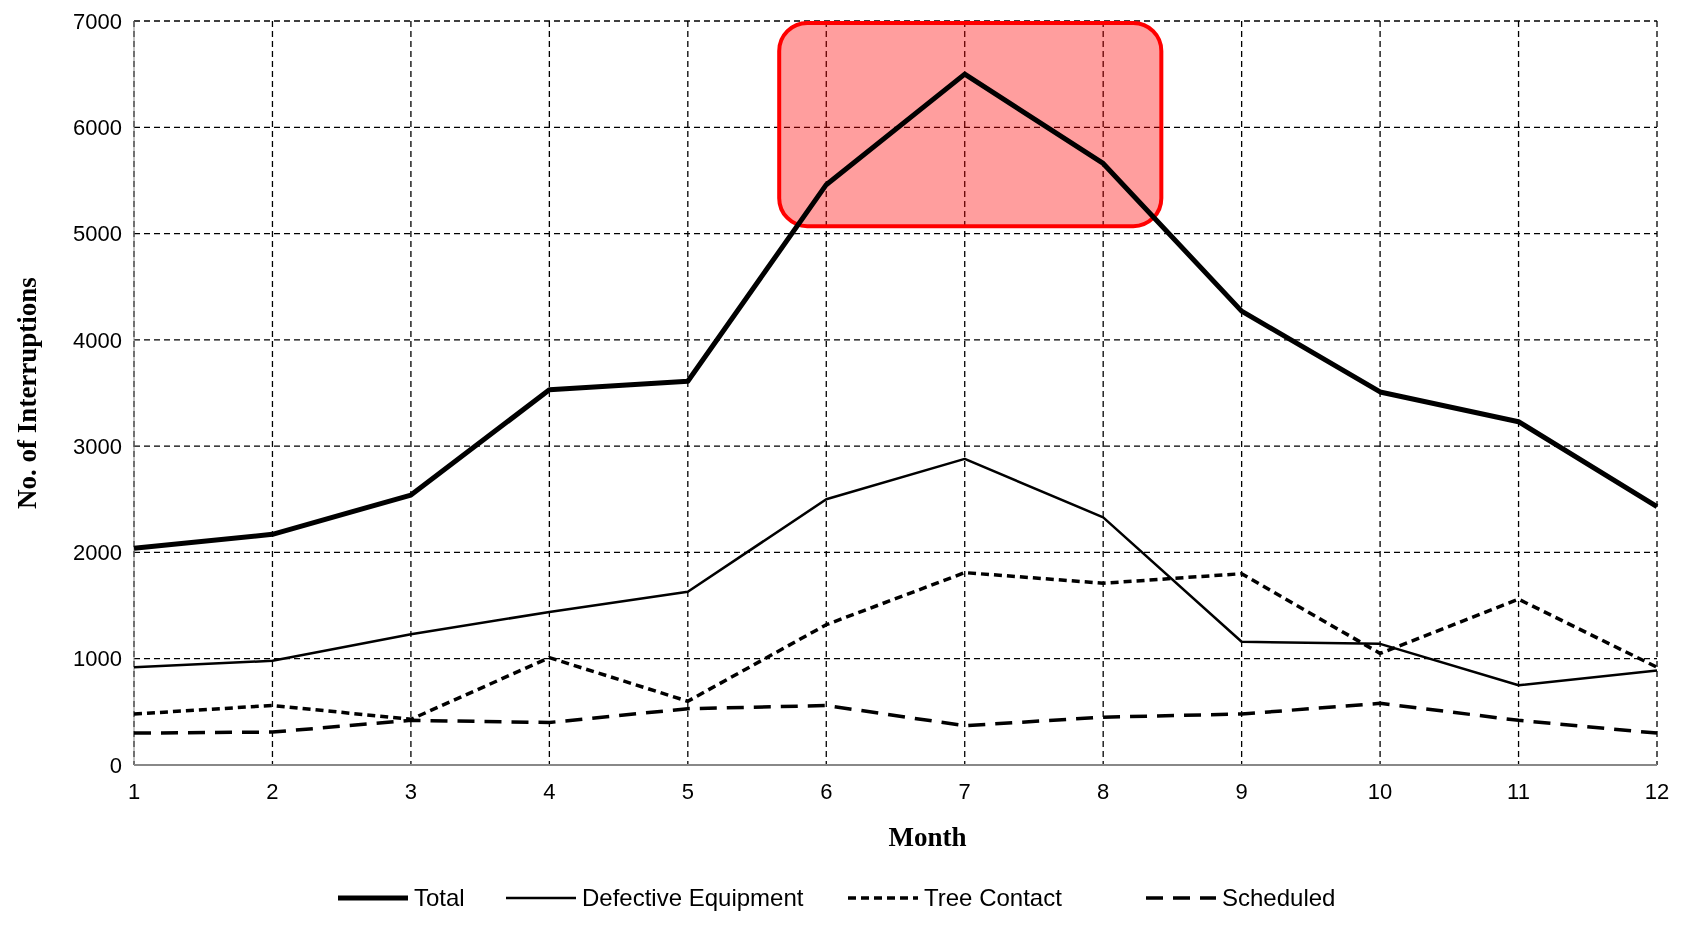 This screenshot has height=928, width=1684. I want to click on x-tick-label: 6, so click(826, 791).